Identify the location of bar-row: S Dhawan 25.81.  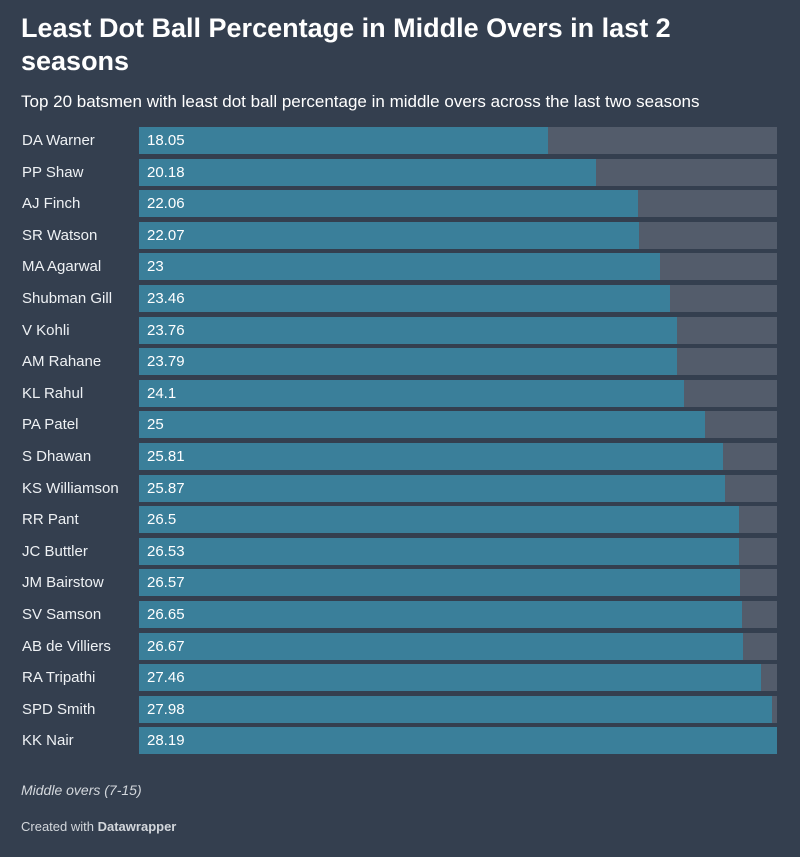
(400, 457).